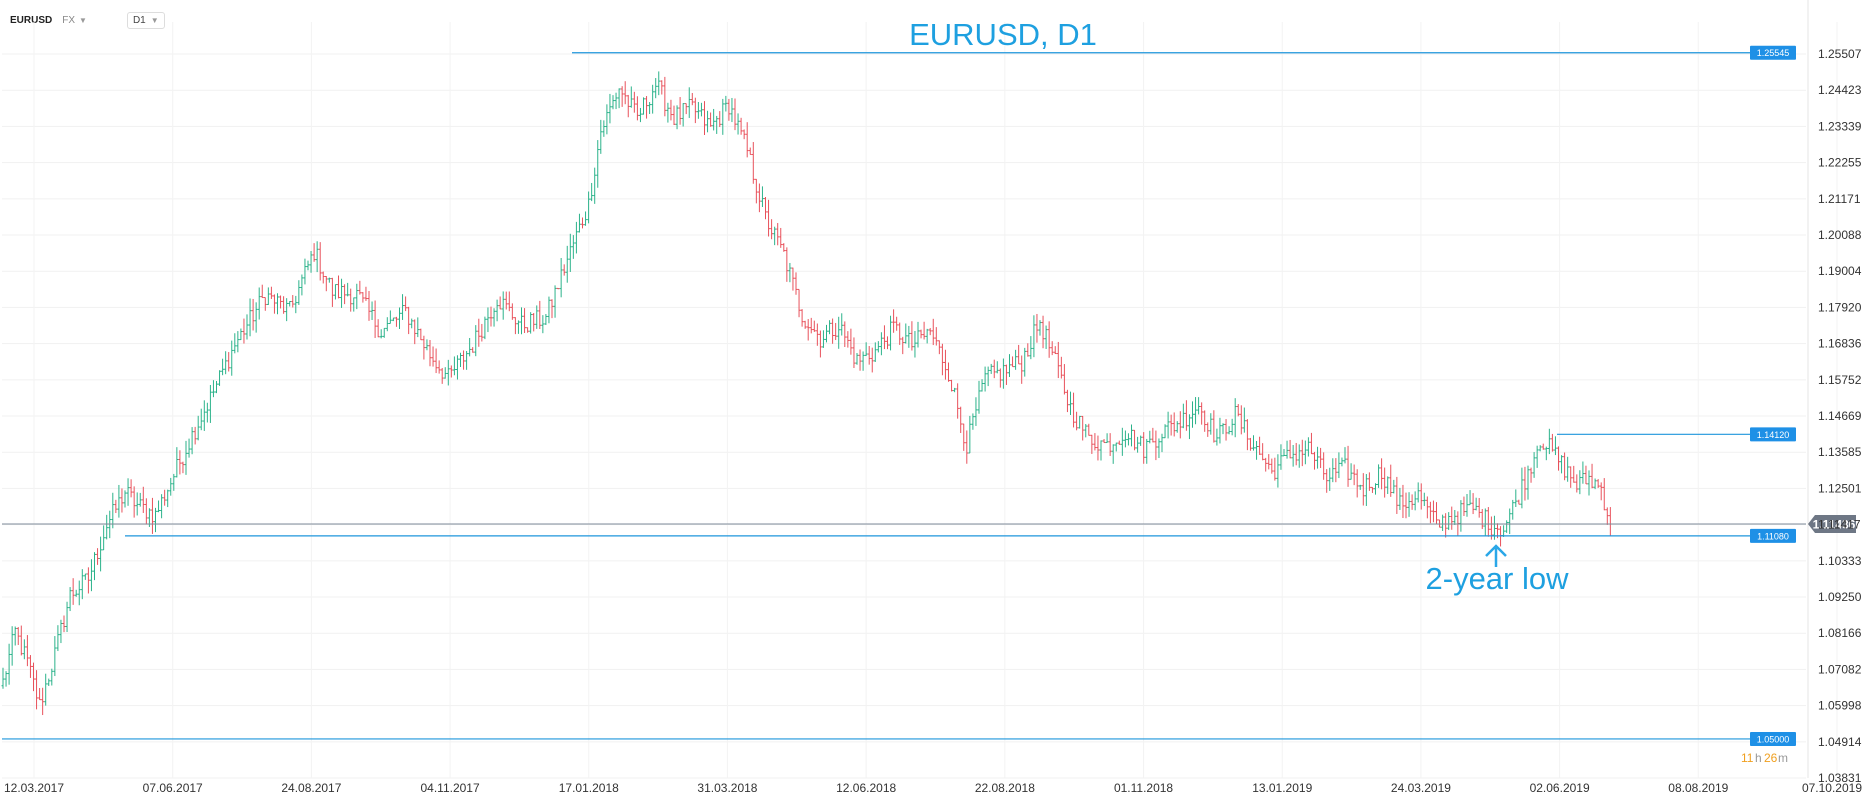 The height and width of the screenshot is (805, 1866). What do you see at coordinates (449, 788) in the screenshot?
I see `x-tick-label: 04.11.2017` at bounding box center [449, 788].